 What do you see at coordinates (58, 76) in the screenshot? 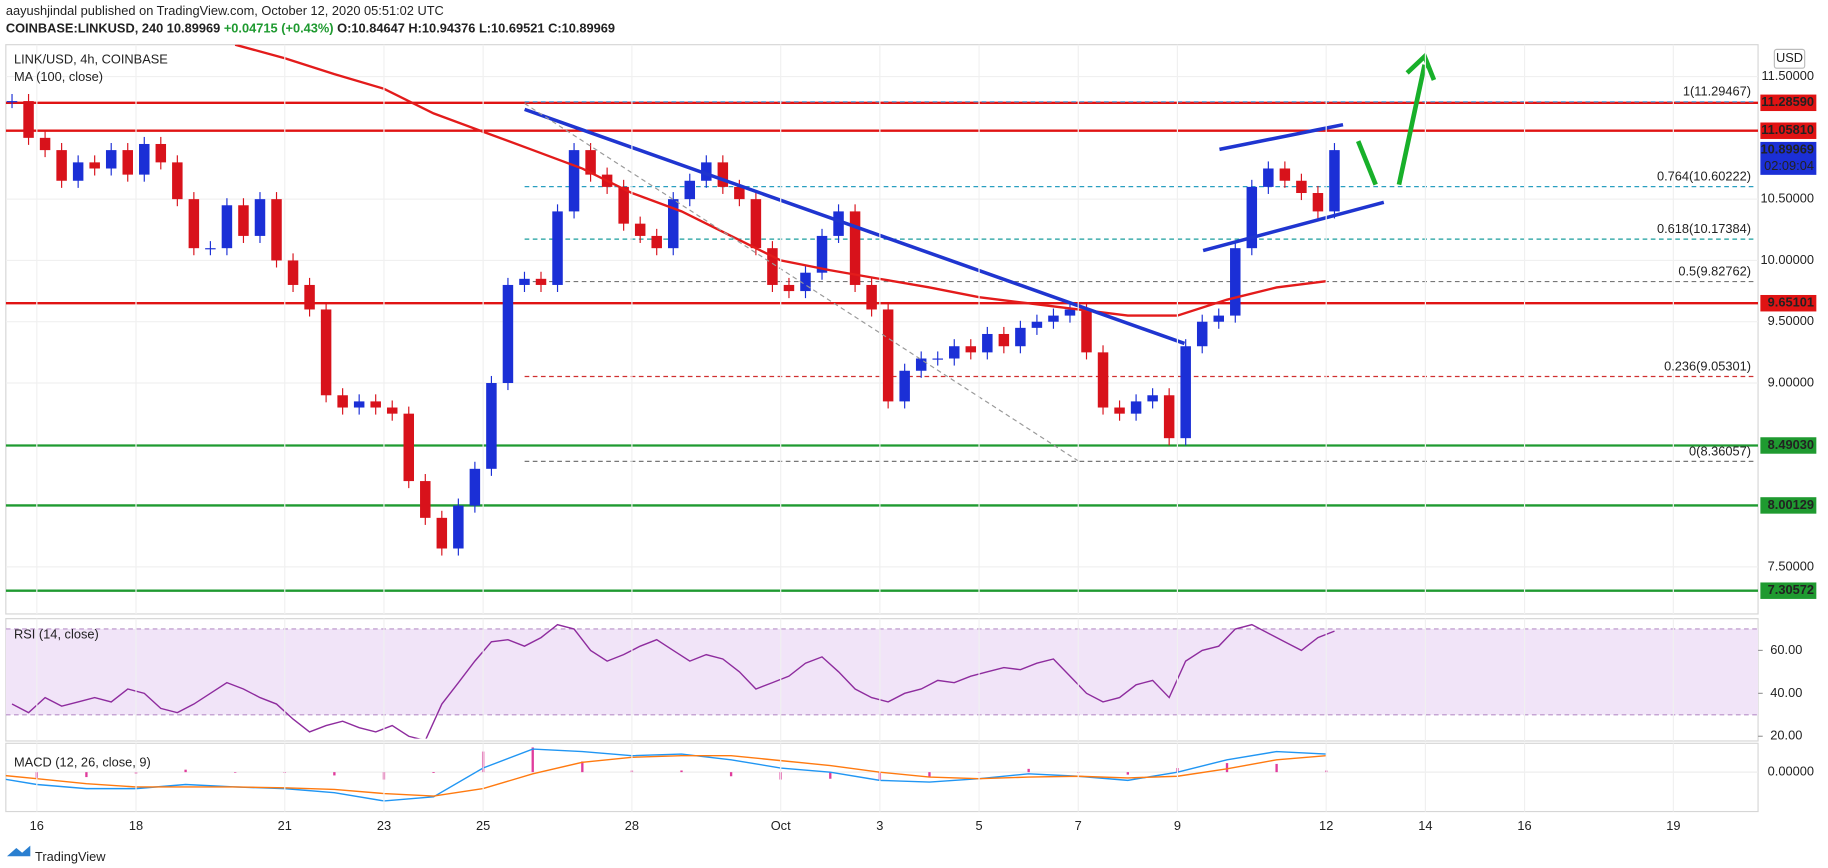
I see `ma-legend: MA (100, close)` at bounding box center [58, 76].